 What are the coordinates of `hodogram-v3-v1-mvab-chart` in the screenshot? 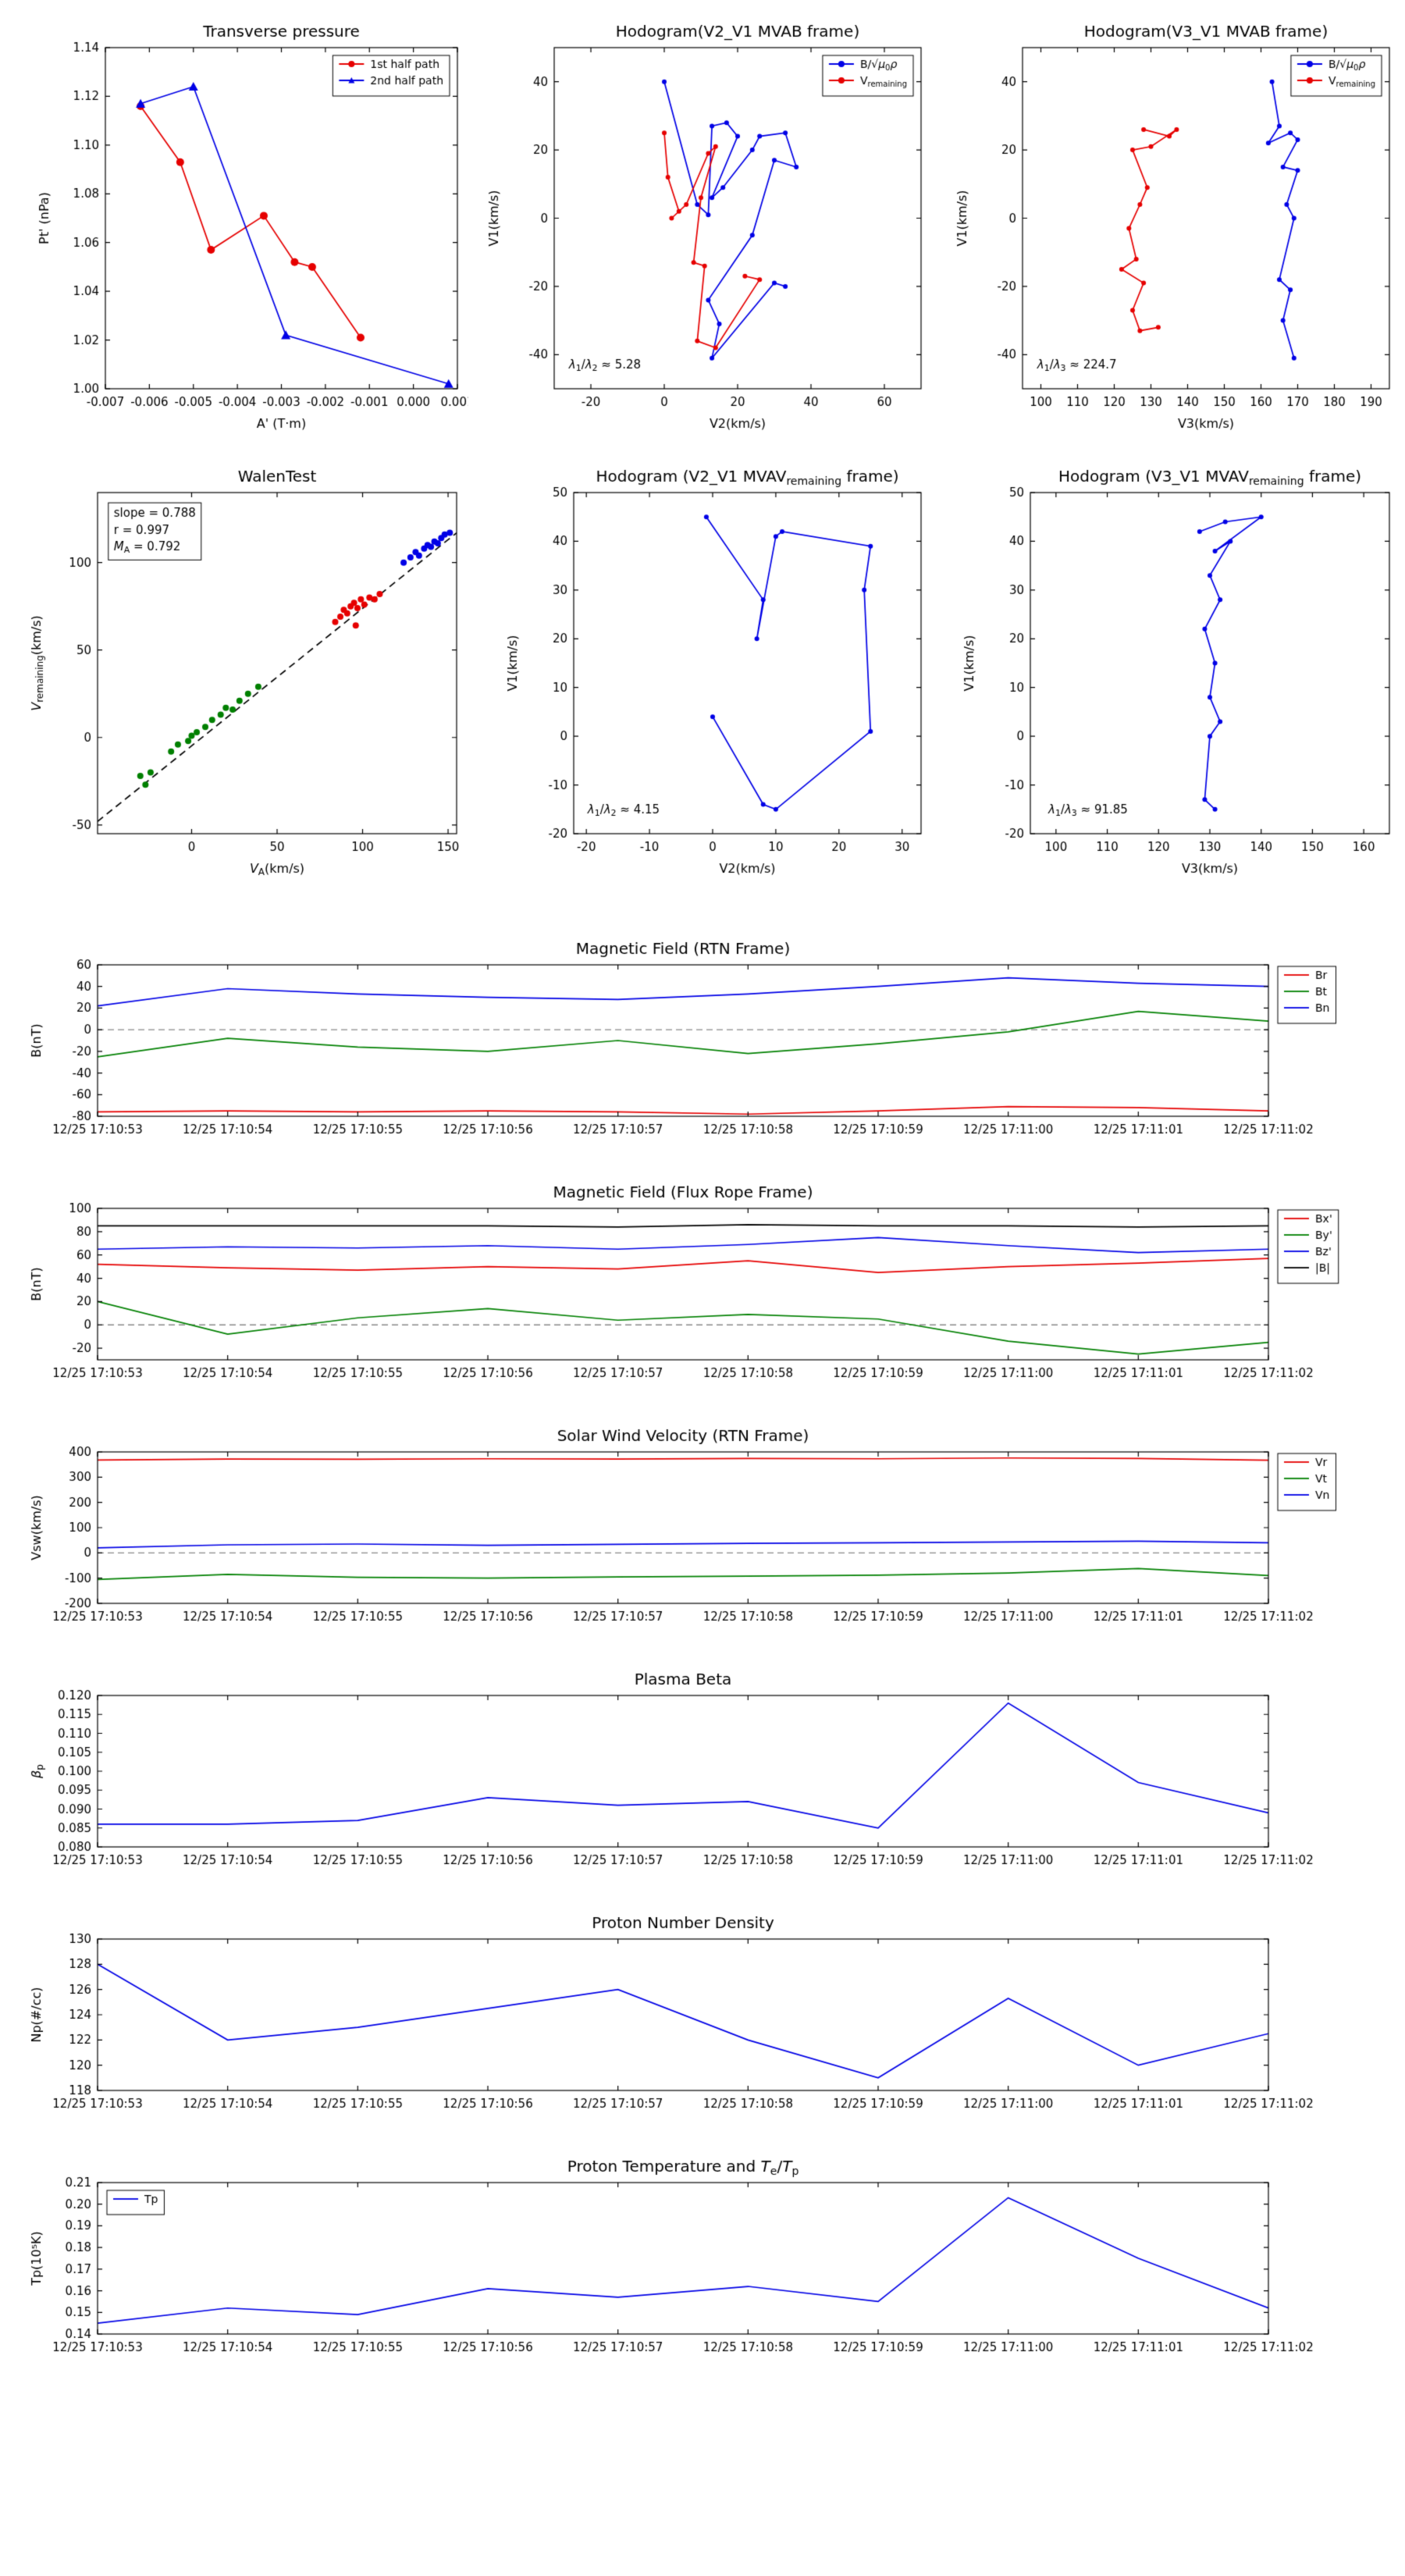 It's located at (1176, 228).